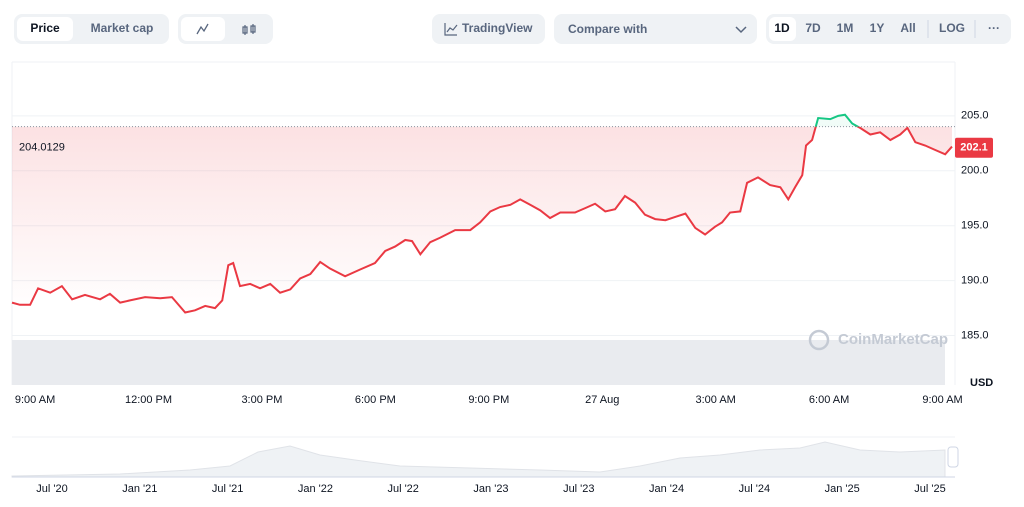 The width and height of the screenshot is (1024, 507). What do you see at coordinates (578, 489) in the screenshot?
I see `navigator-label: Jul '23` at bounding box center [578, 489].